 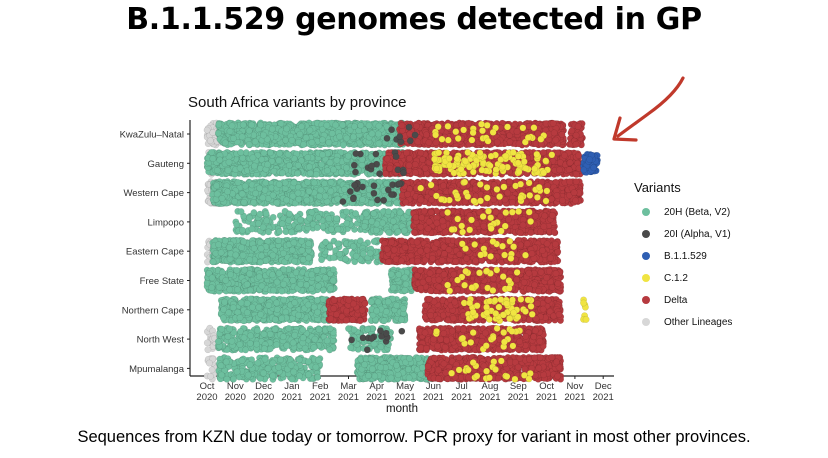 What do you see at coordinates (152, 135) in the screenshot?
I see `province-label: KwaZulu–Natal` at bounding box center [152, 135].